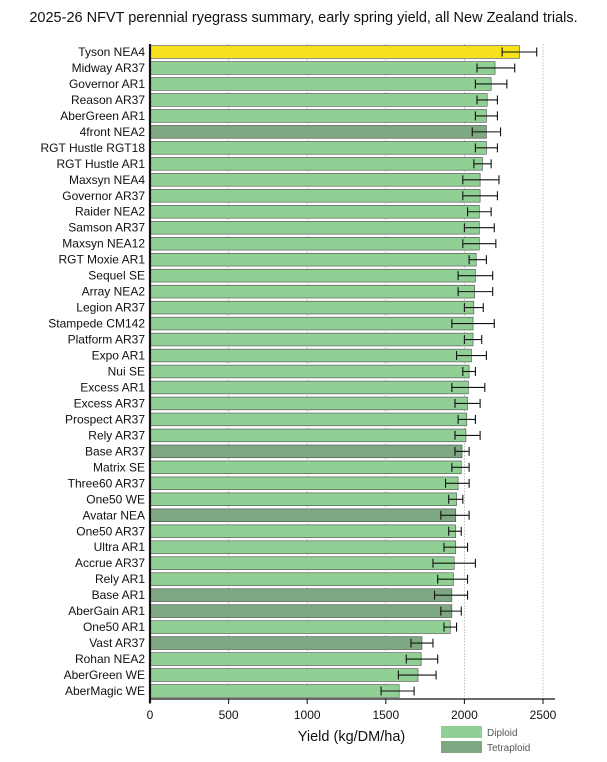 Image resolution: width=607 pixels, height=762 pixels. Describe the element at coordinates (543, 715) in the screenshot. I see `x-tick-label: 2500` at that location.